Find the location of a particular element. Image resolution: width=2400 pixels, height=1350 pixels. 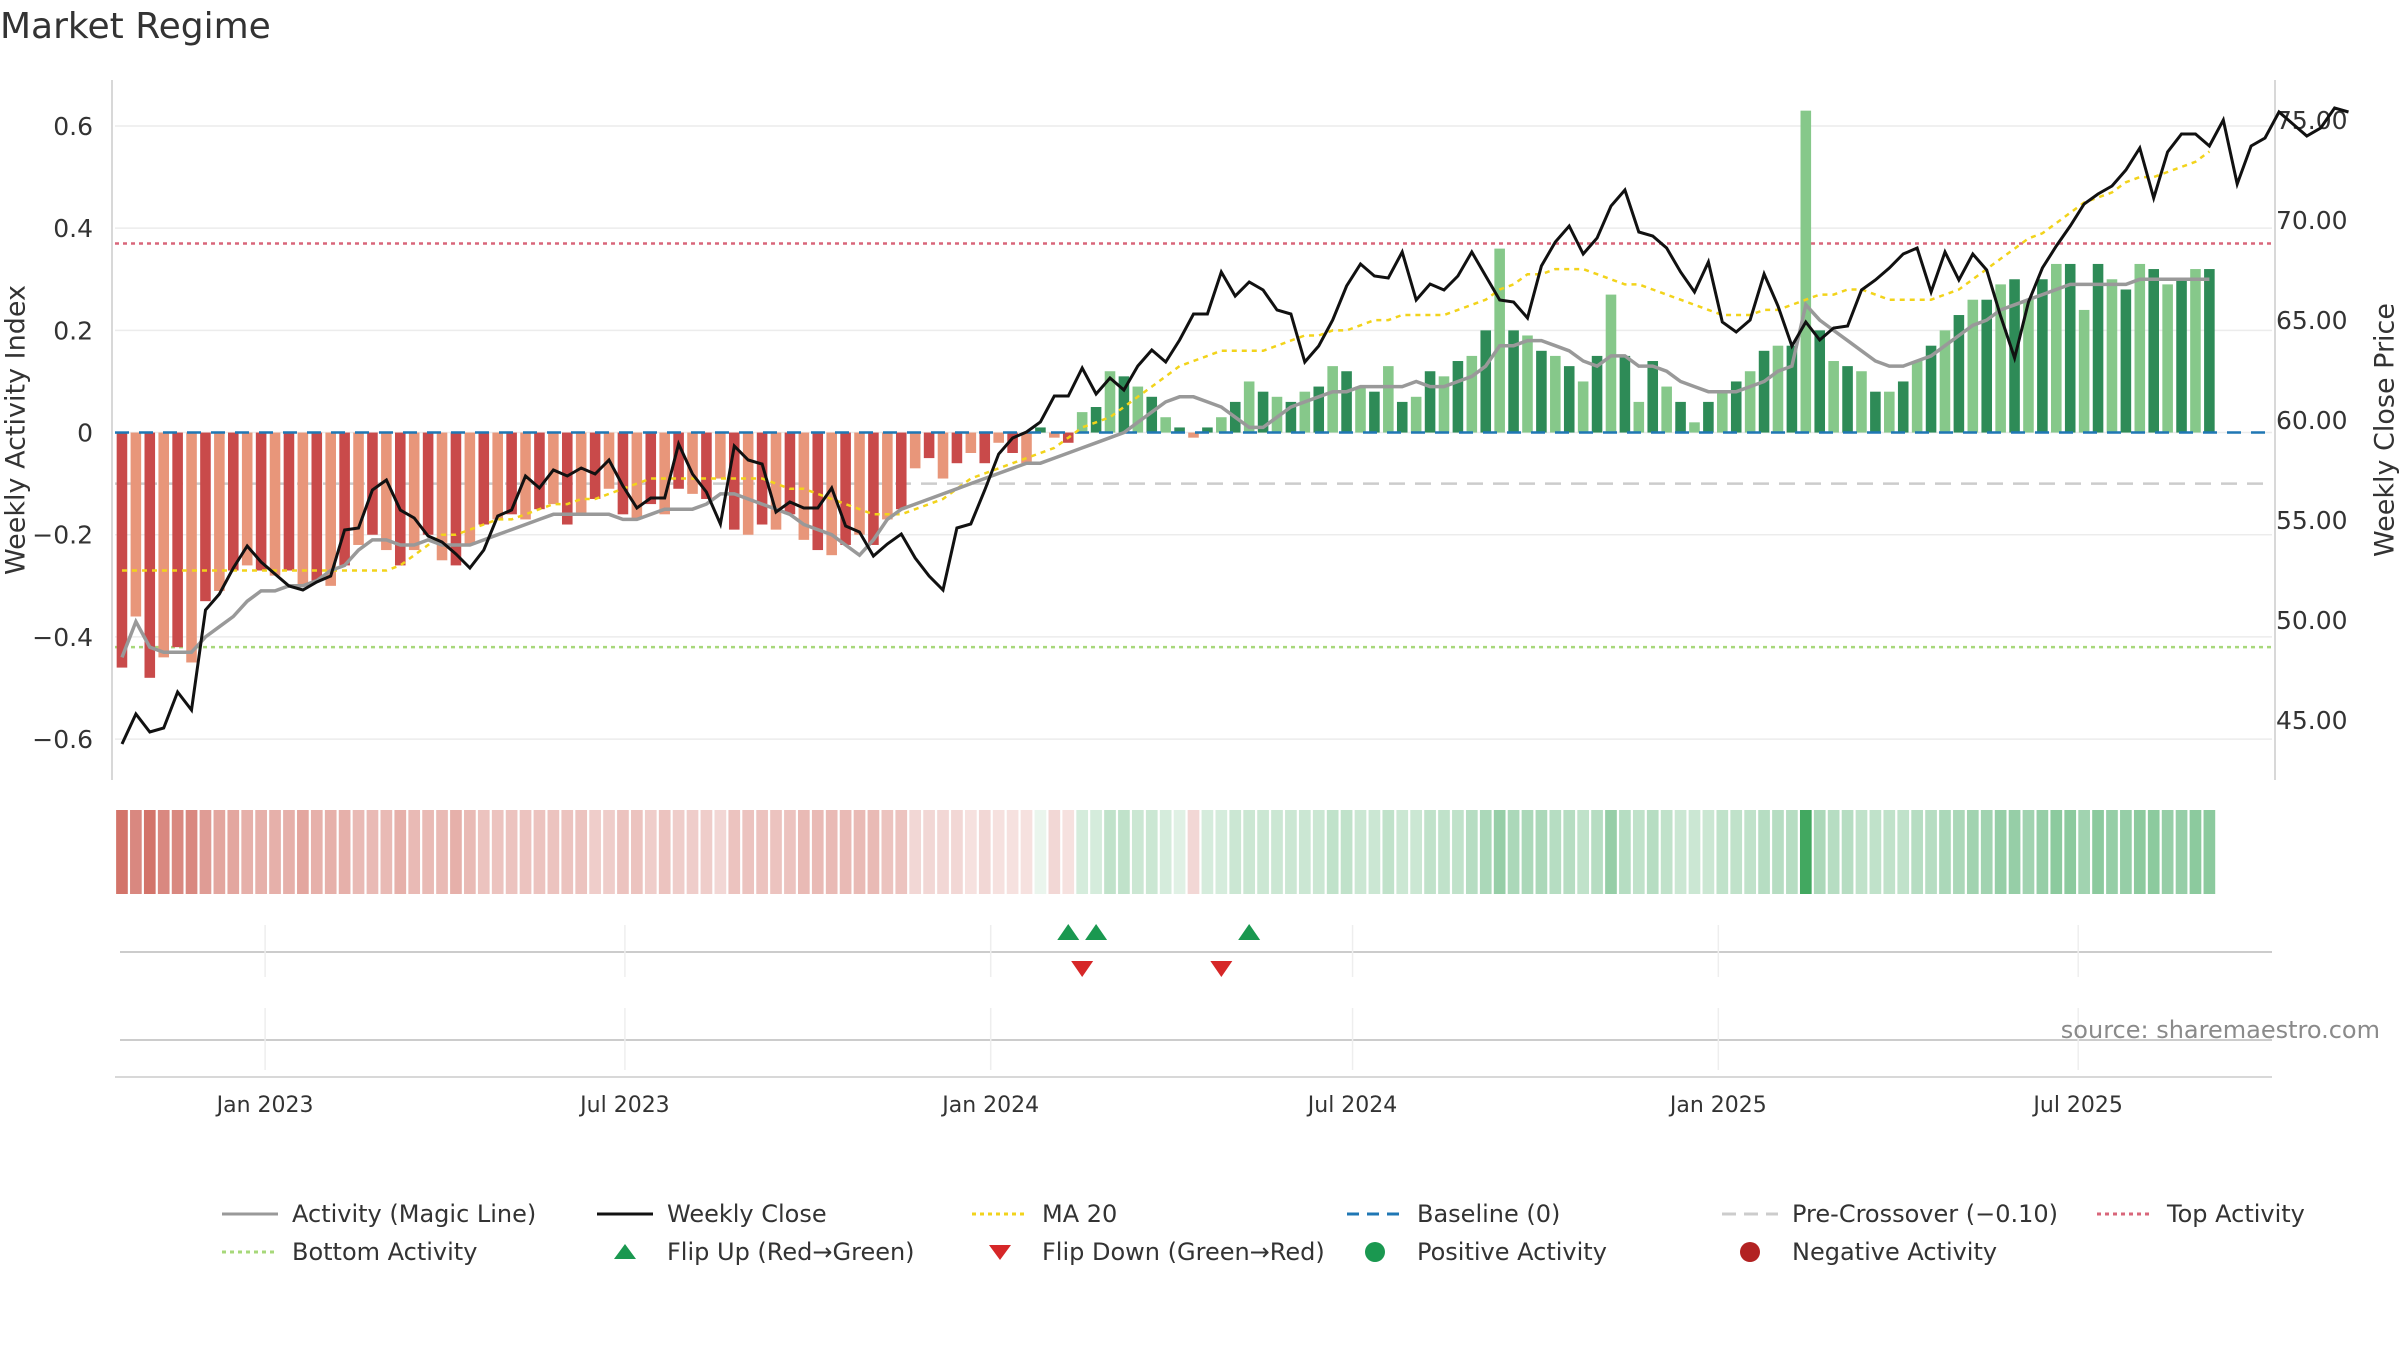

y-right-tick-label: 70.00 is located at coordinates (2312, 220).